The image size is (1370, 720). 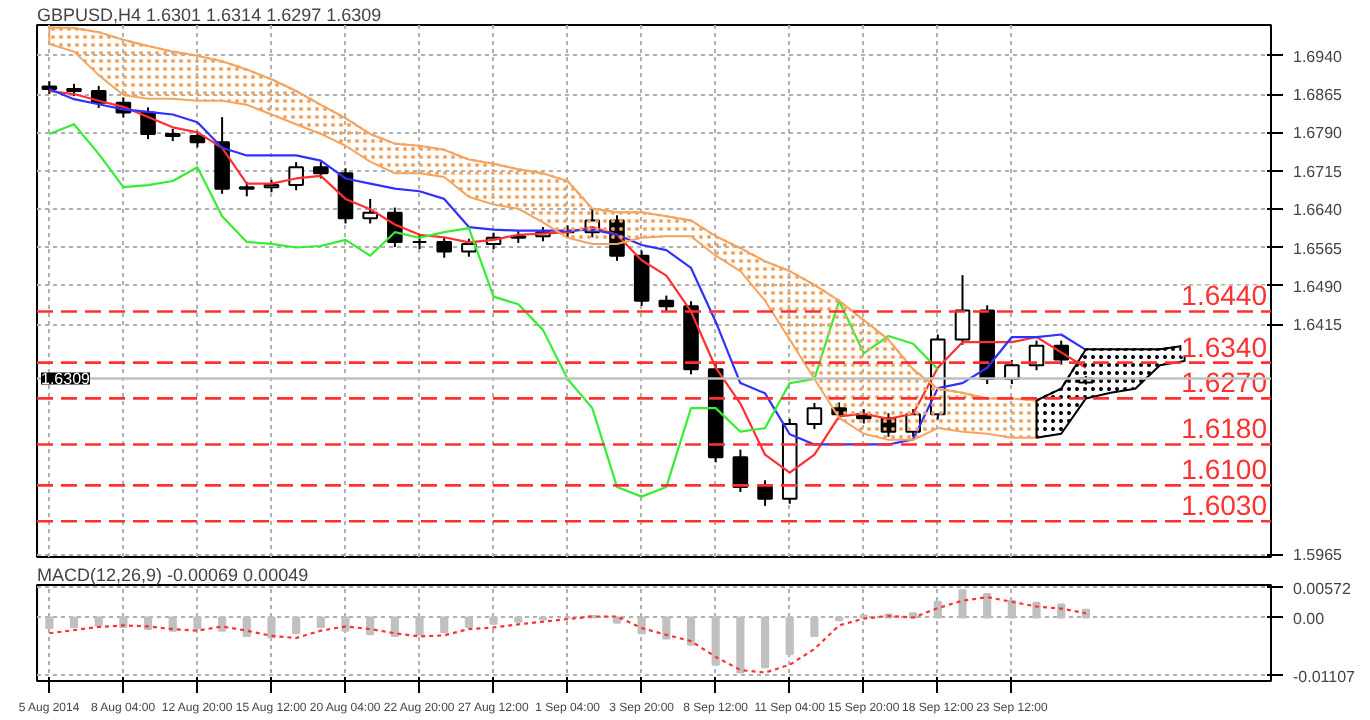 What do you see at coordinates (1318, 56) in the screenshot?
I see `y-tick-label: 1.6940` at bounding box center [1318, 56].